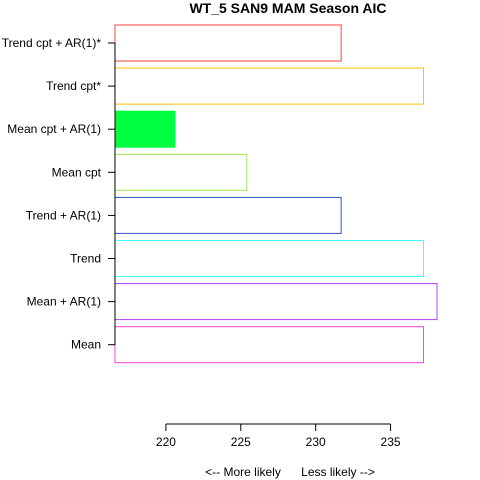 The height and width of the screenshot is (480, 480). Describe the element at coordinates (391, 442) in the screenshot. I see `x-tick-label-3: 235` at that location.